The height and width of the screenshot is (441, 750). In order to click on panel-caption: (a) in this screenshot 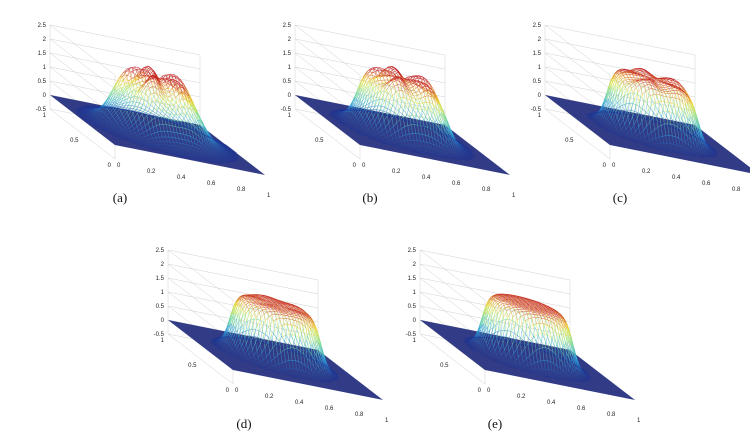, I will do `click(120, 197)`.